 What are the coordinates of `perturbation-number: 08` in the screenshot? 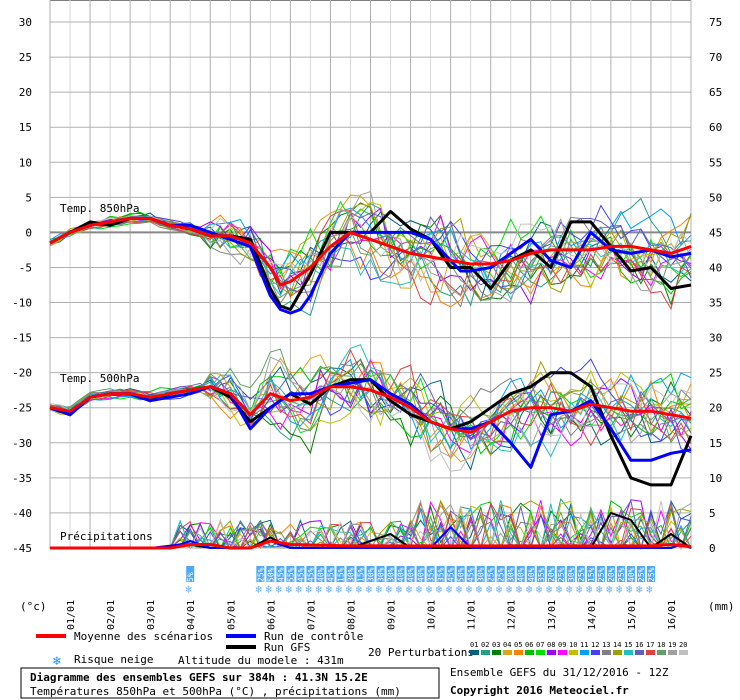 It's located at (551, 645).